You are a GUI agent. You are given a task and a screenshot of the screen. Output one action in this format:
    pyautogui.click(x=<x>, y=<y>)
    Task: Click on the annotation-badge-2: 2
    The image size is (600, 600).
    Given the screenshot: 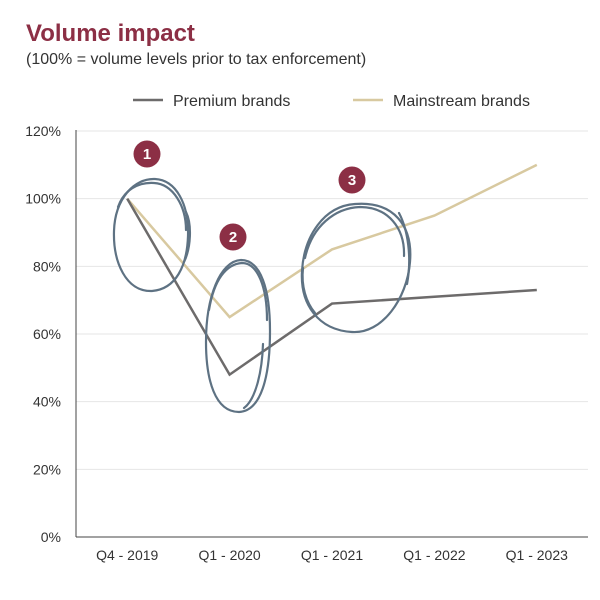 What is the action you would take?
    pyautogui.click(x=233, y=237)
    